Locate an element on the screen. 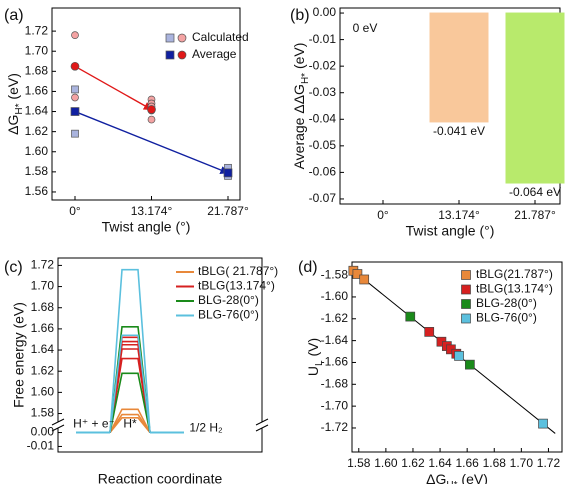 The image size is (571, 484). x-tick-label: 13.174° is located at coordinates (459, 215).